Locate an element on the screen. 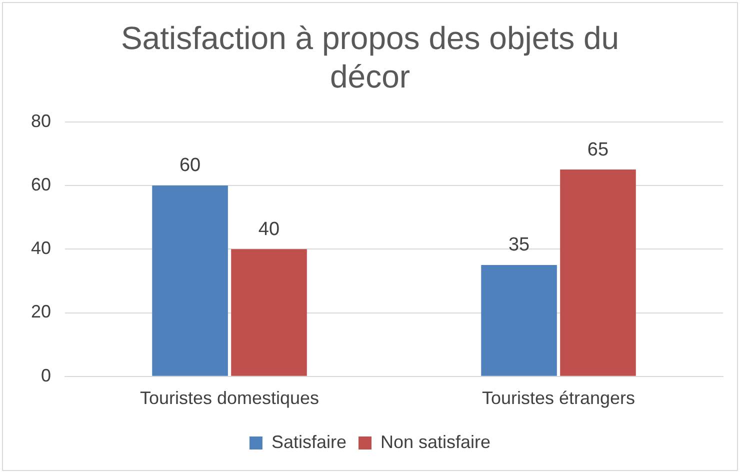 Image resolution: width=742 pixels, height=475 pixels. data-label: 35 is located at coordinates (519, 245).